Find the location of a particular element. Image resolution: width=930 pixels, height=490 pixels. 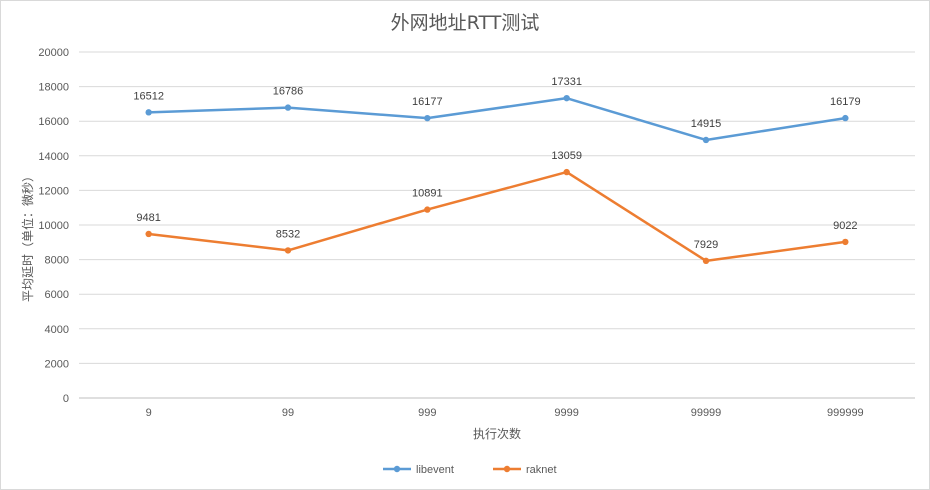

data-label-raknet: 9022 is located at coordinates (845, 226).